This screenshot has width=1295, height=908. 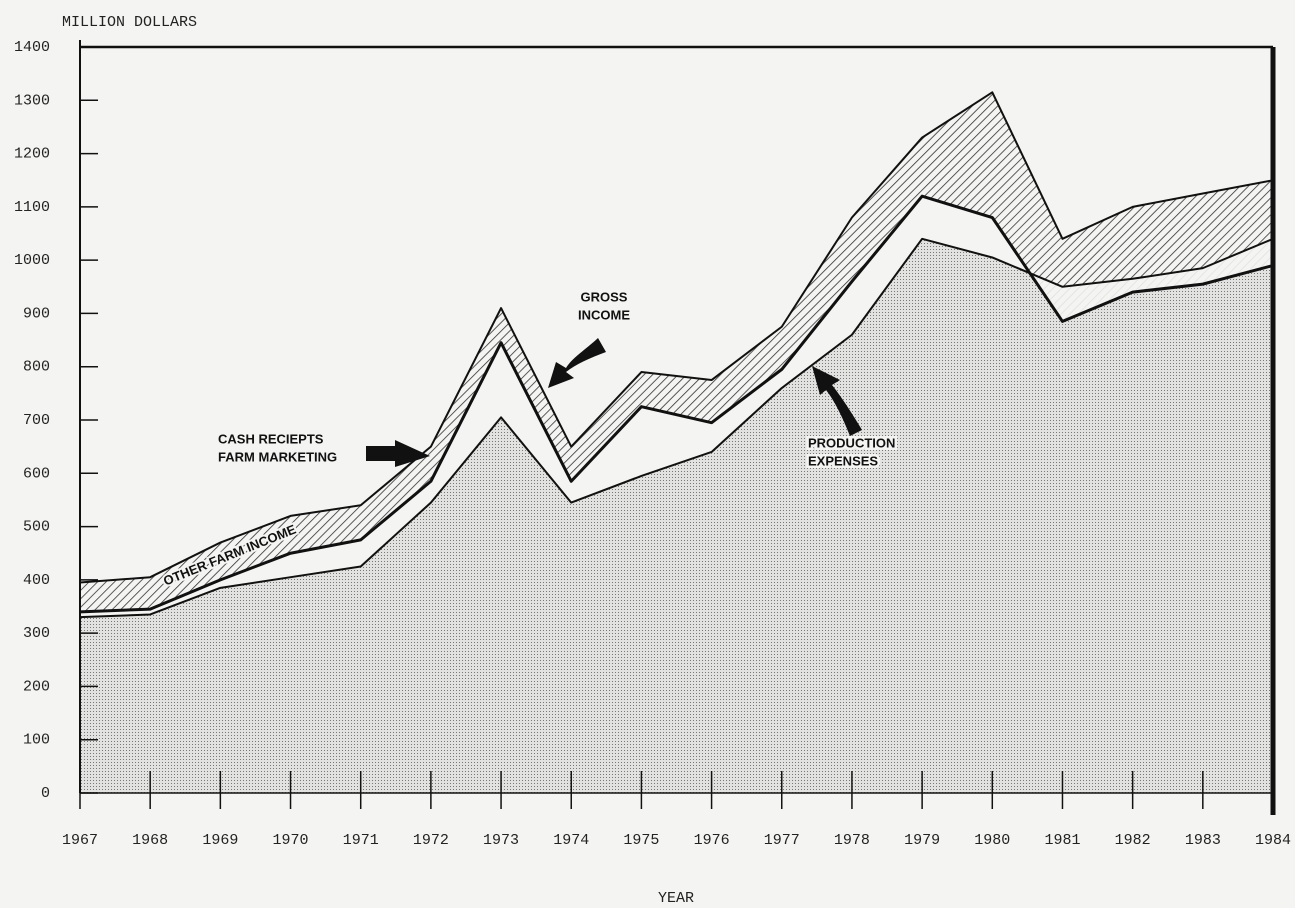 I want to click on x-tick-label: 1969, so click(x=220, y=840).